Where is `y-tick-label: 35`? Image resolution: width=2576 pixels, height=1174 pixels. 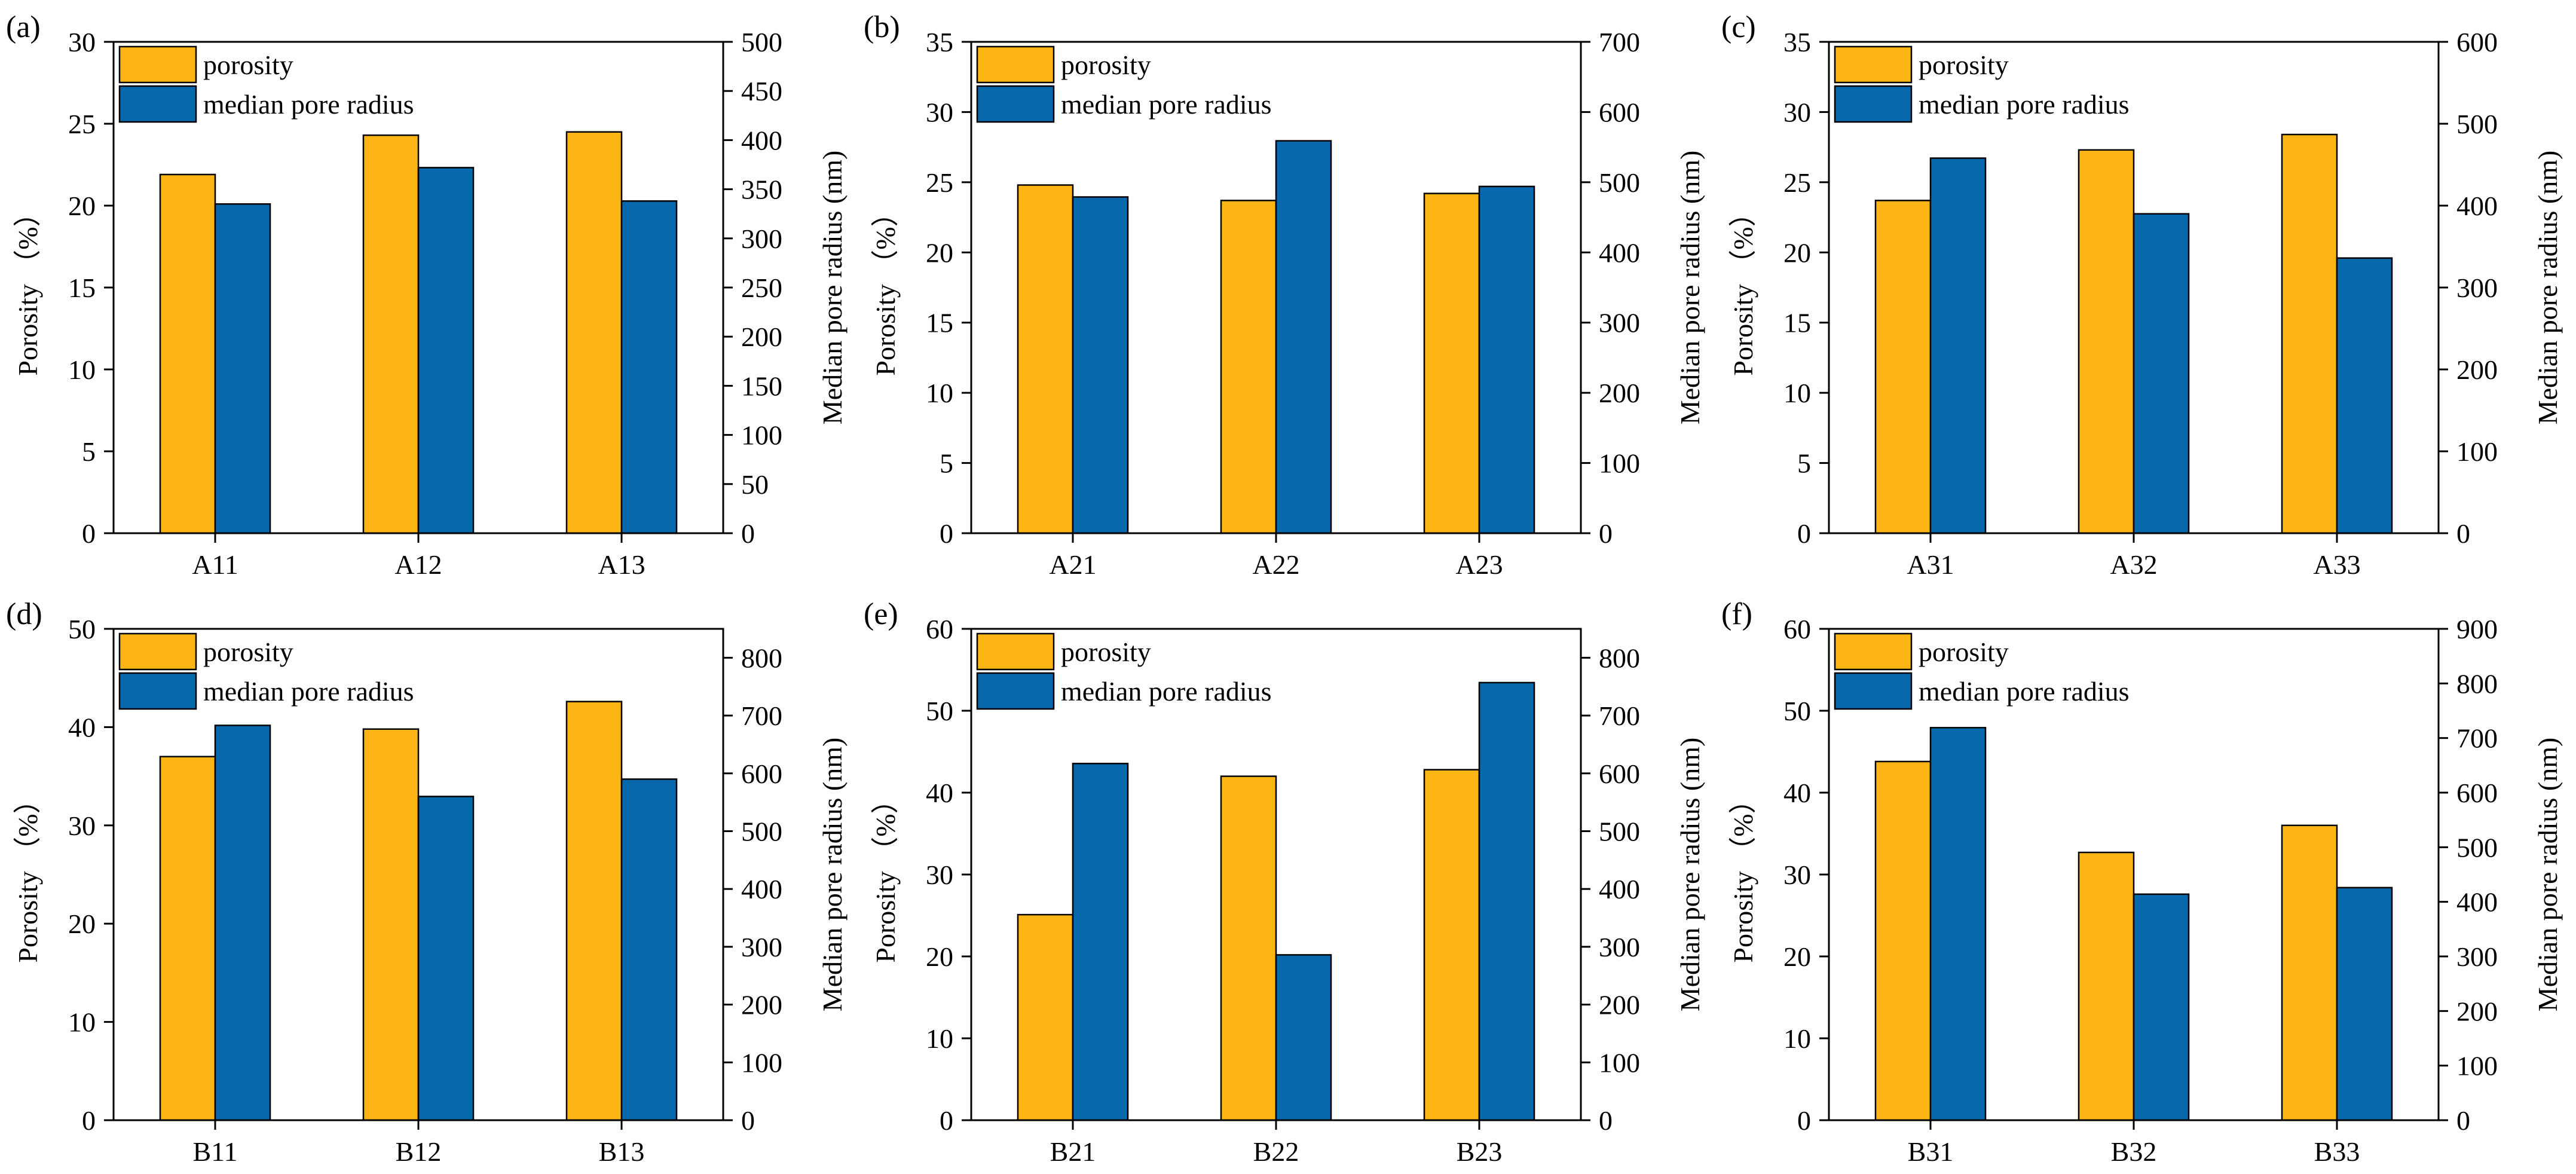 y-tick-label: 35 is located at coordinates (939, 42).